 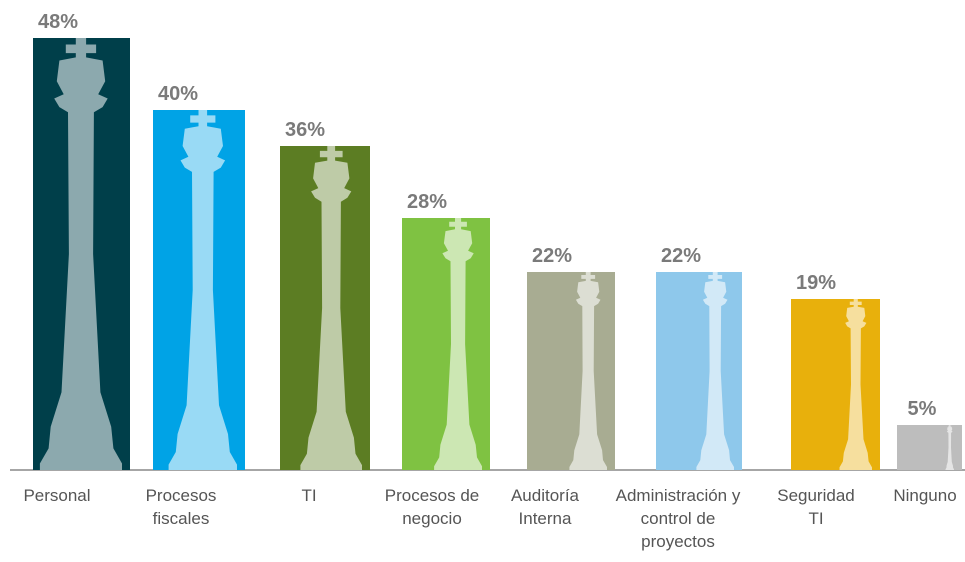 What do you see at coordinates (432, 507) in the screenshot?
I see `category-label: Procesos de negocio` at bounding box center [432, 507].